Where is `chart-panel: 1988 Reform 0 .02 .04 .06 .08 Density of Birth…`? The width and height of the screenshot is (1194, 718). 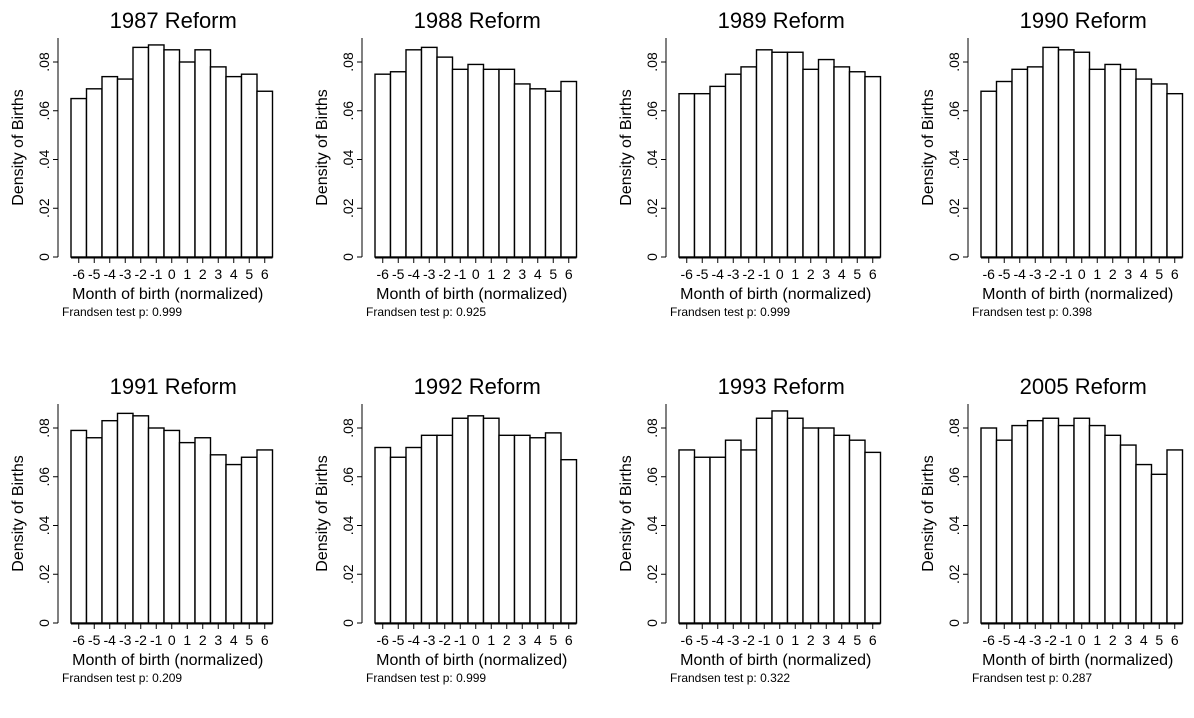
chart-panel: 1988 Reform 0 .02 .04 .06 .08 Density of Birth… is located at coordinates (453, 176).